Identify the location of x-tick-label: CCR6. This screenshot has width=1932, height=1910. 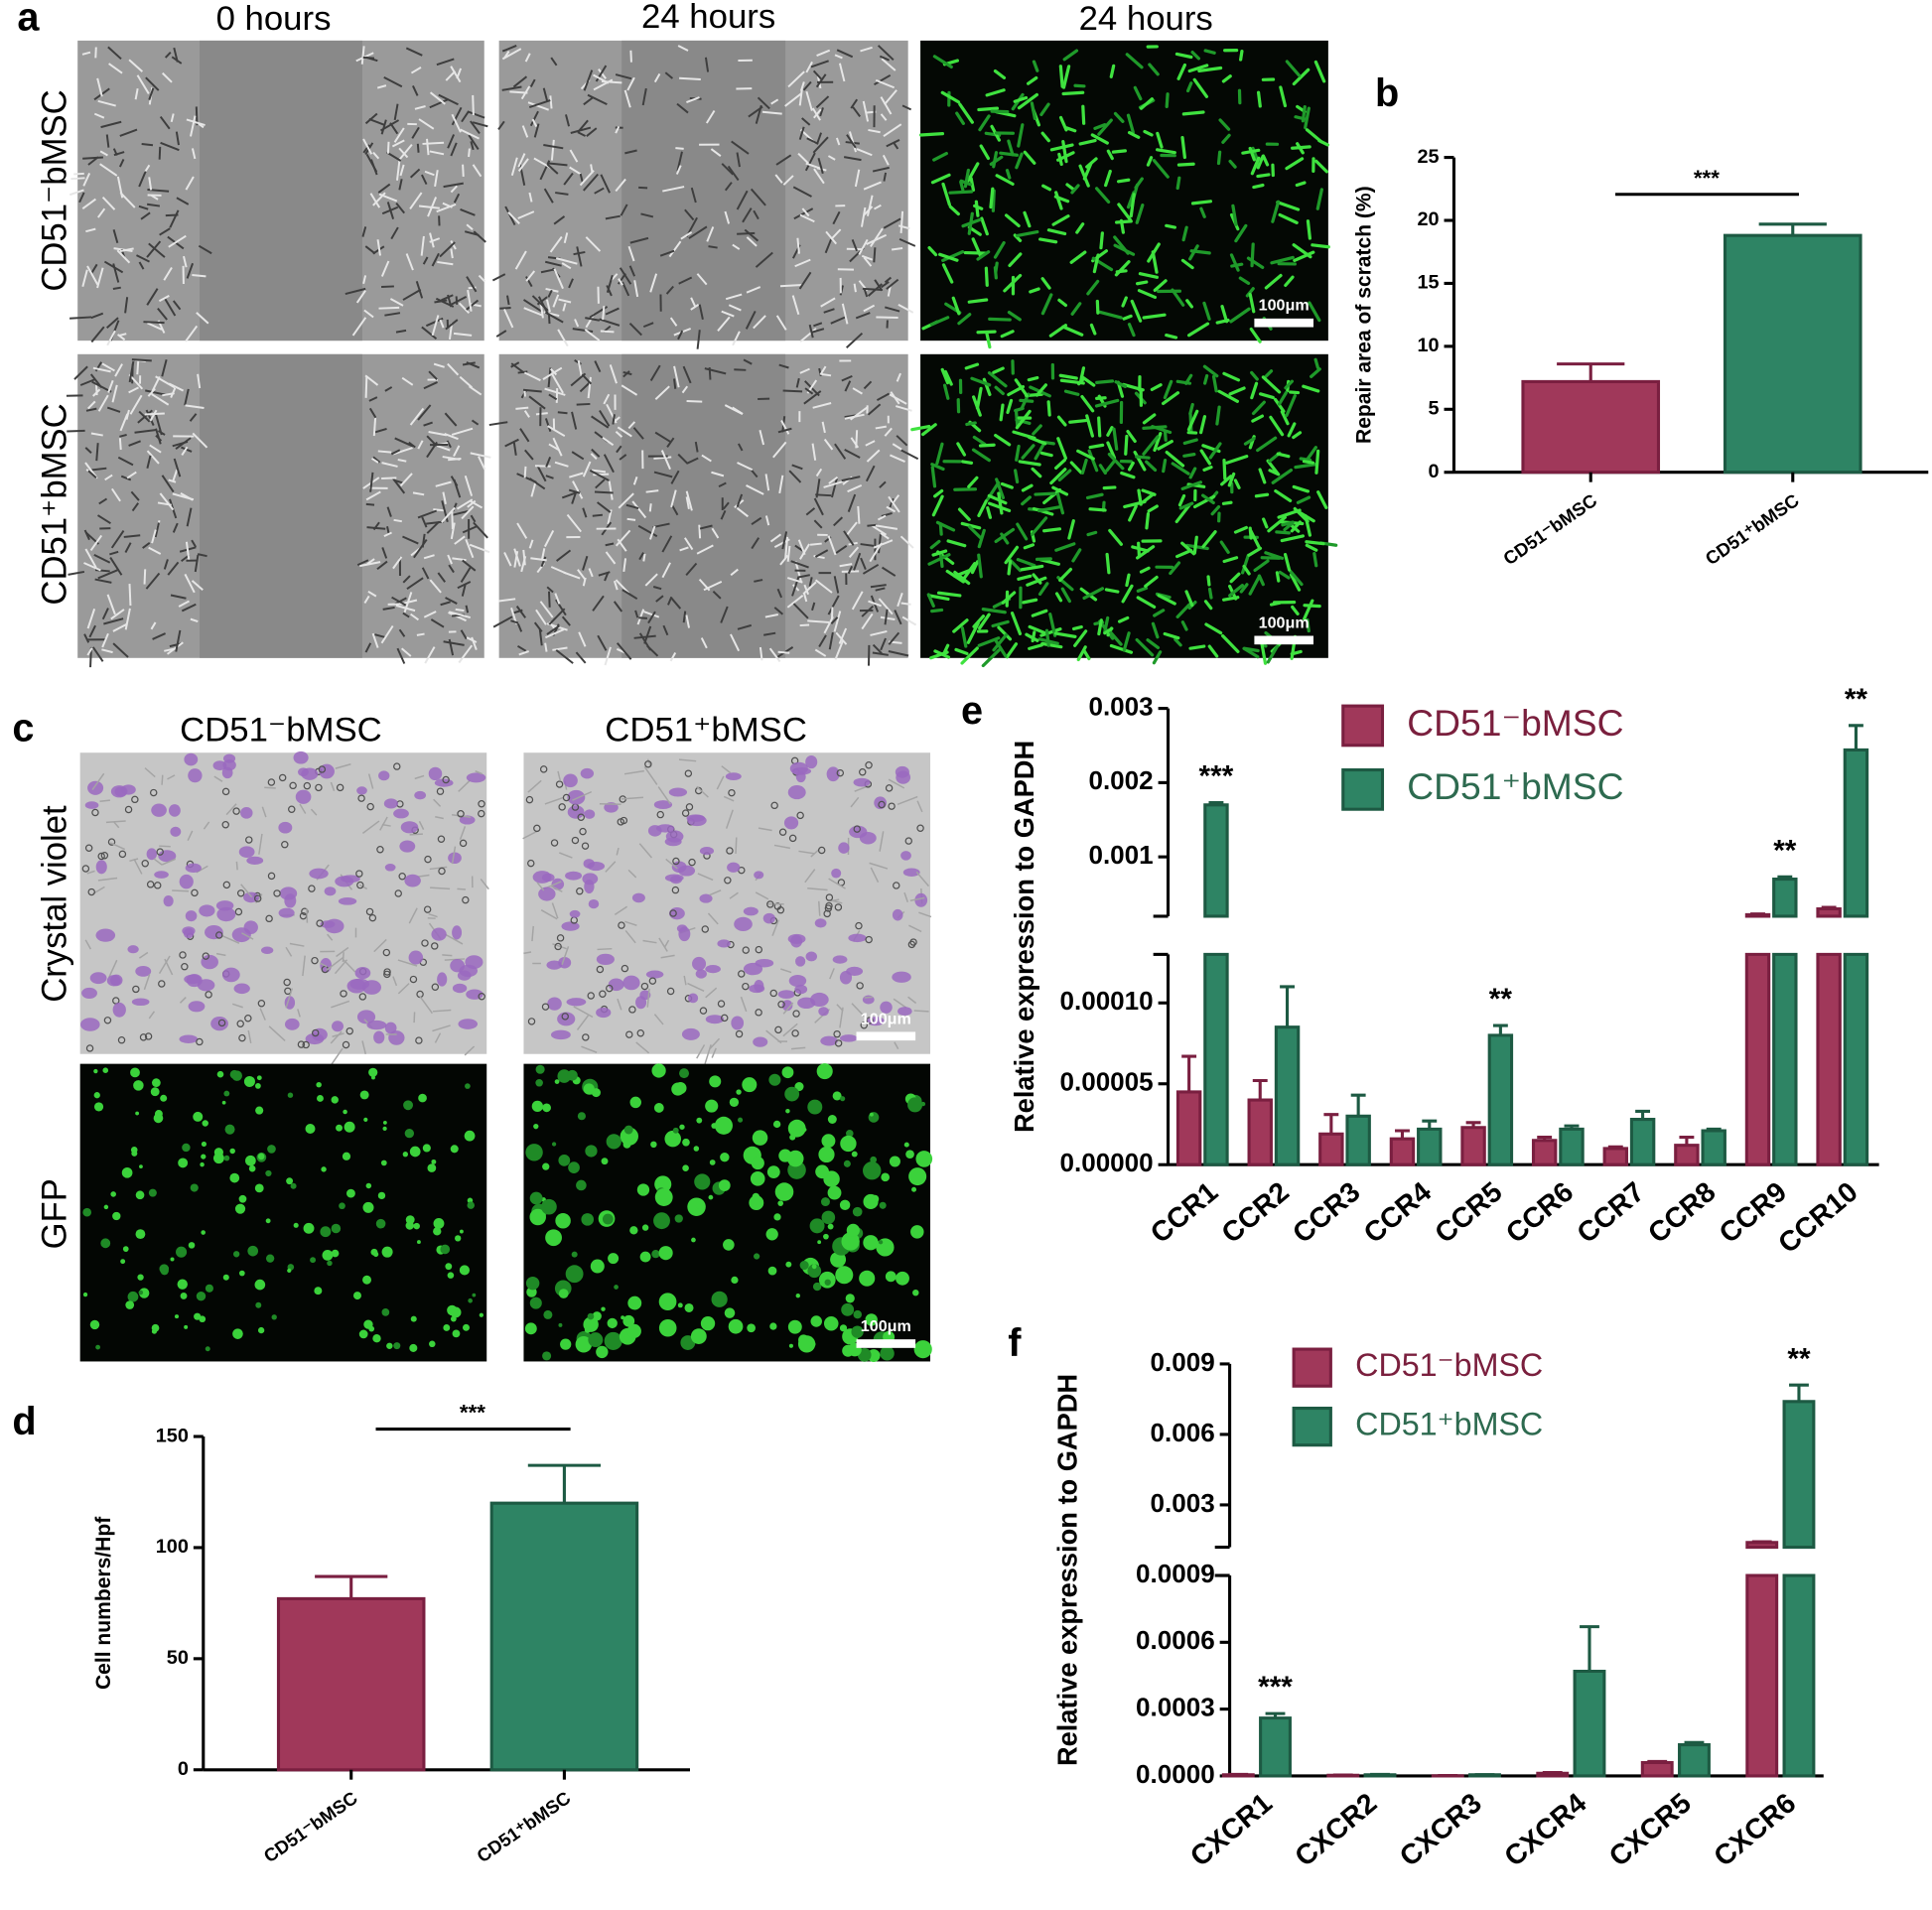
(1540, 1213).